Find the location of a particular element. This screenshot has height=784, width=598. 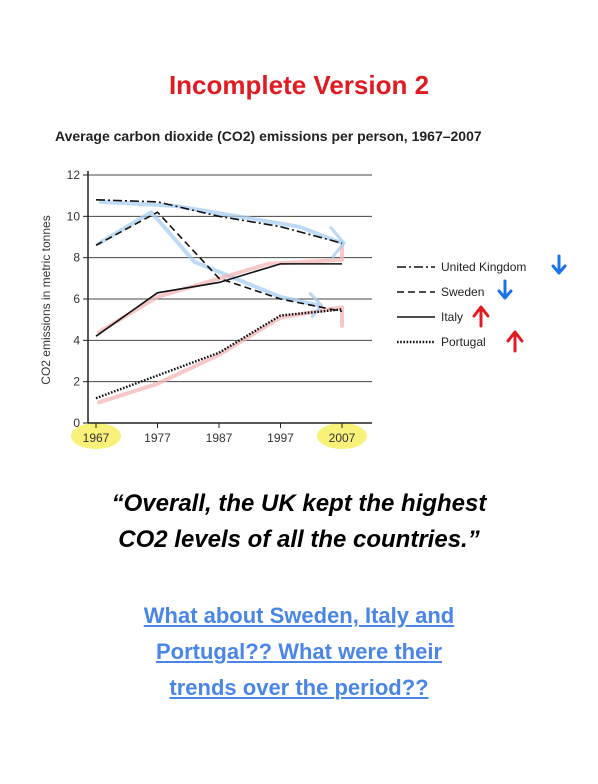

sweden-trend-stroke is located at coordinates (208, 259).